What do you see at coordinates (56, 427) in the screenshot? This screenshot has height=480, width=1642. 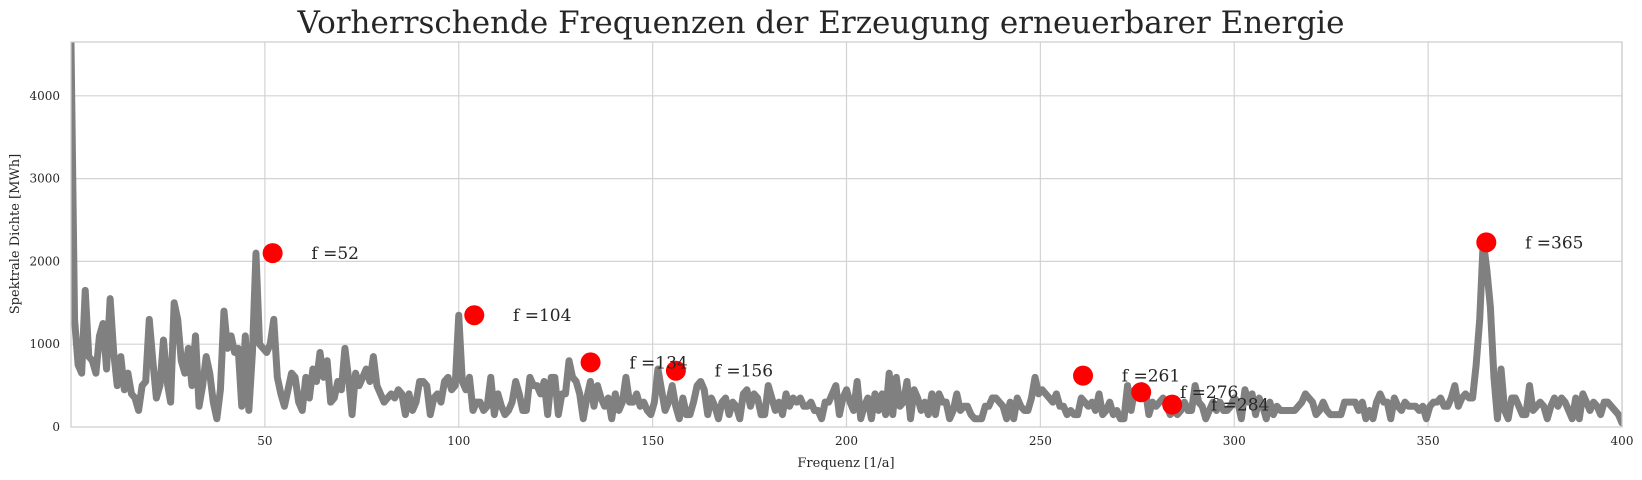 I see `y-tick-label: 0` at bounding box center [56, 427].